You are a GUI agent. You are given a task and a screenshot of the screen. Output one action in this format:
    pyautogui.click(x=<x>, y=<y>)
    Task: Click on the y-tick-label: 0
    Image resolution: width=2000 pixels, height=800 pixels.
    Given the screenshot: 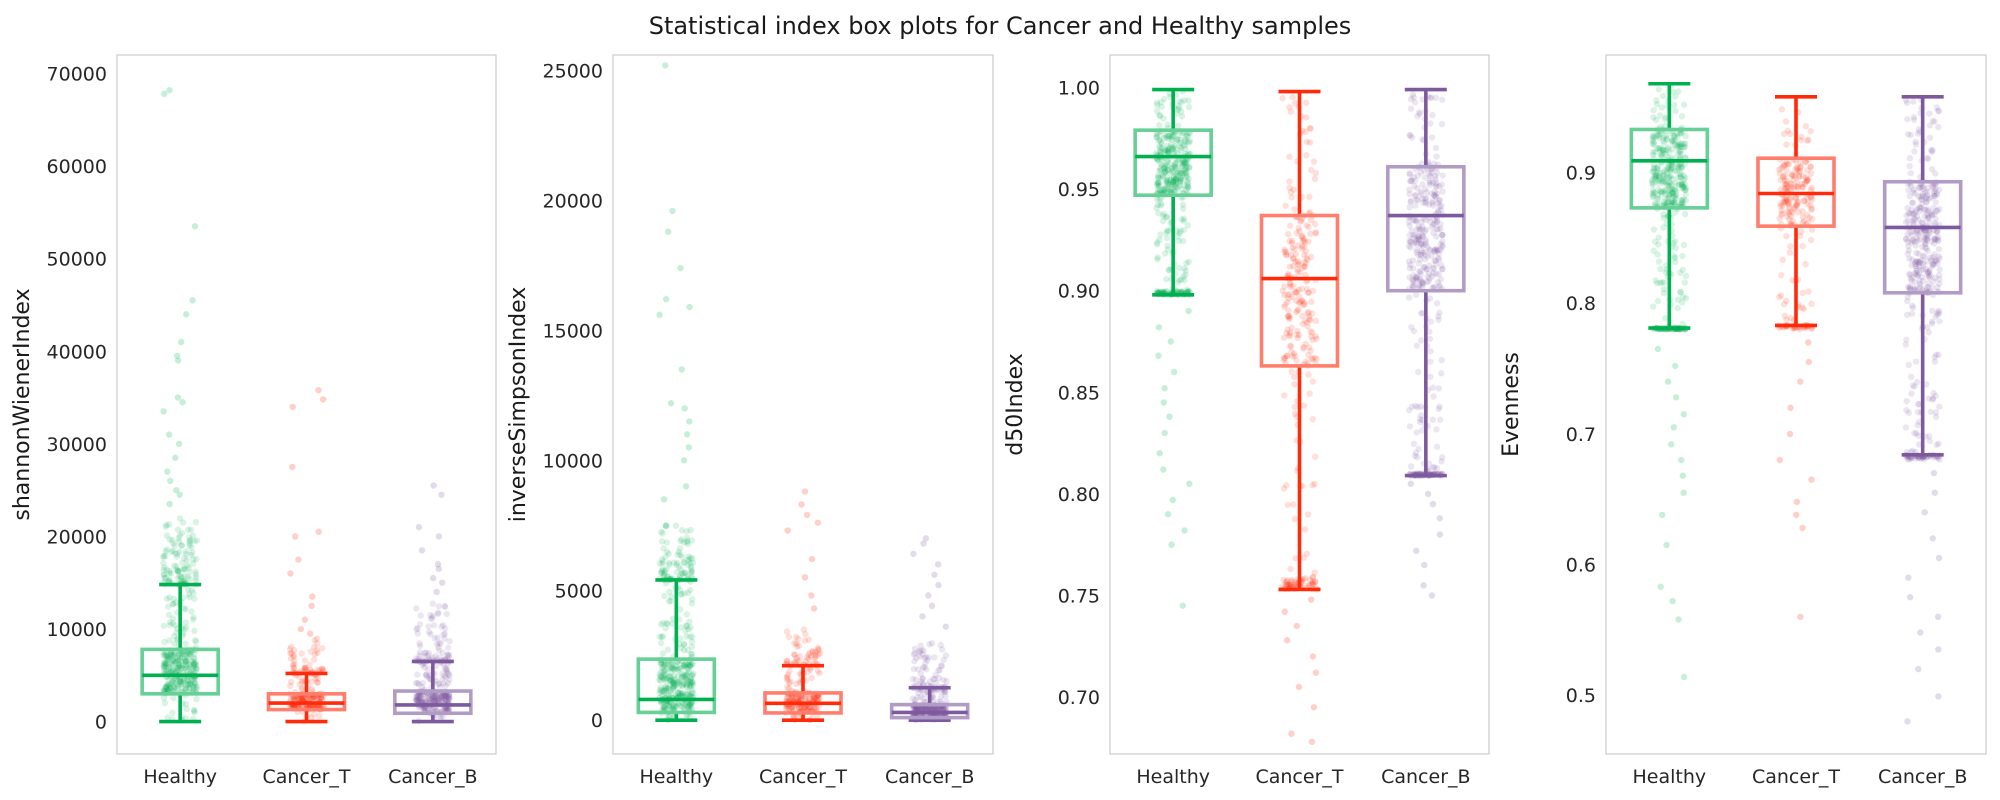 What is the action you would take?
    pyautogui.click(x=101, y=723)
    